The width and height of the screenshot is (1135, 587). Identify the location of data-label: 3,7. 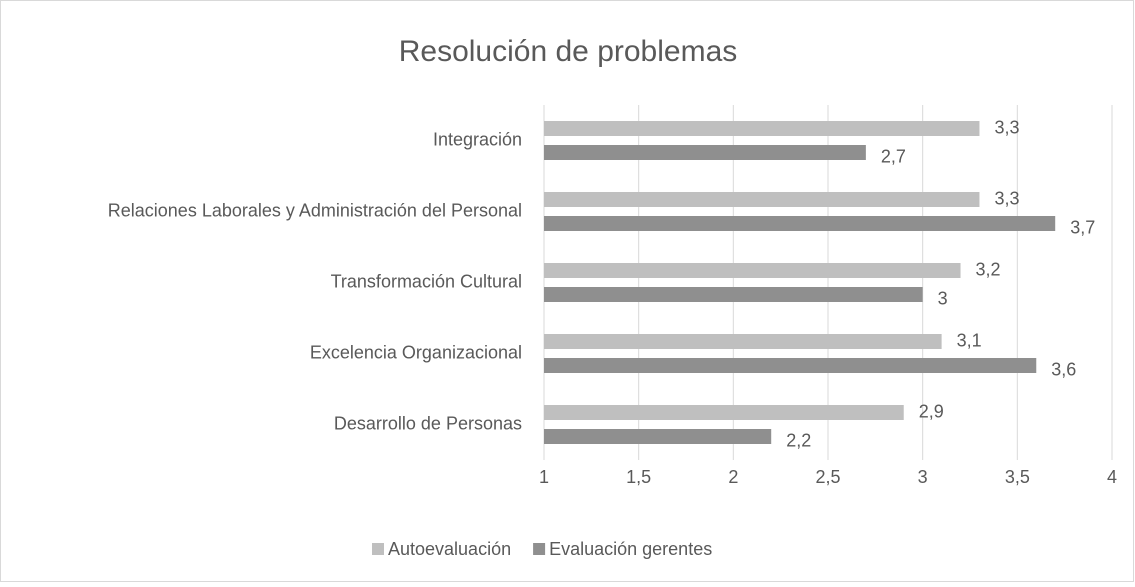
(1082, 227).